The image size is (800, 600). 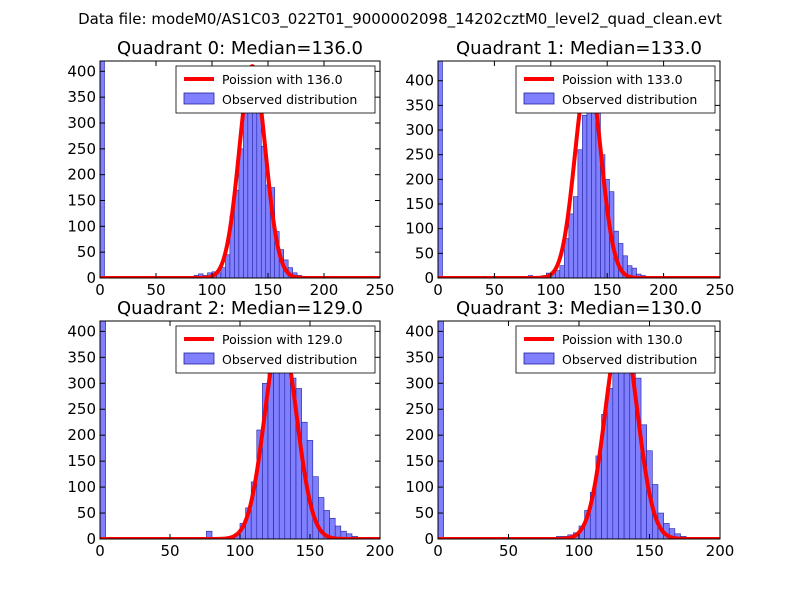 I want to click on legend: Poission with 130.0 Observed distribution, so click(x=615, y=349).